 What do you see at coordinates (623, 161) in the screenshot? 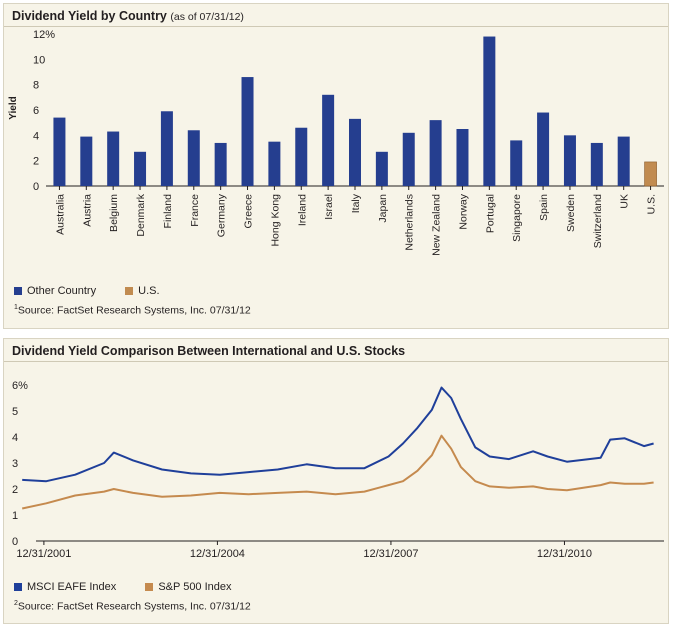
I see `bar-uk` at bounding box center [623, 161].